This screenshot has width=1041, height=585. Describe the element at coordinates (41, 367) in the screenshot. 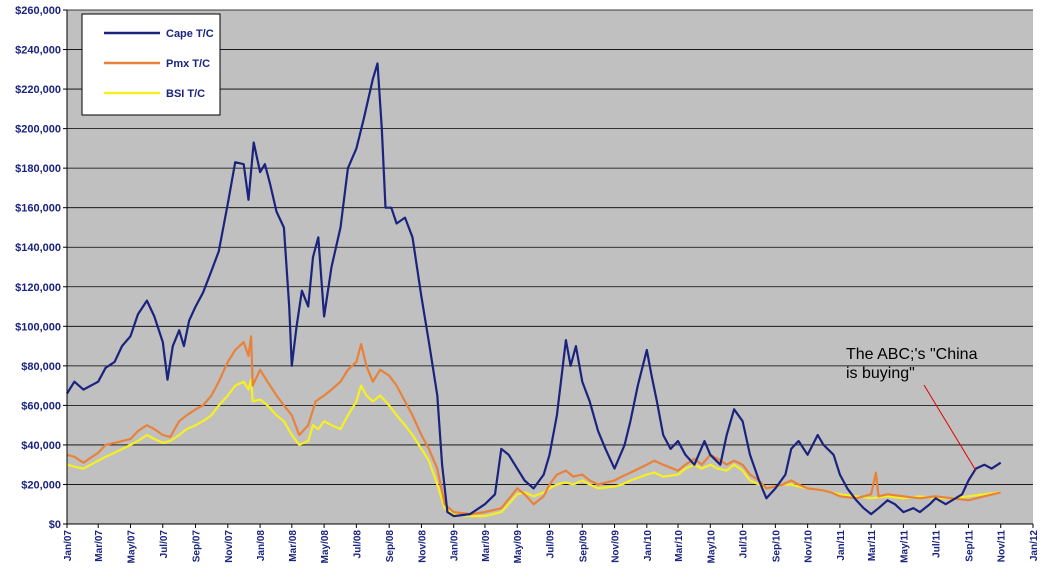

I see `y-tick-label: $80,000` at that location.